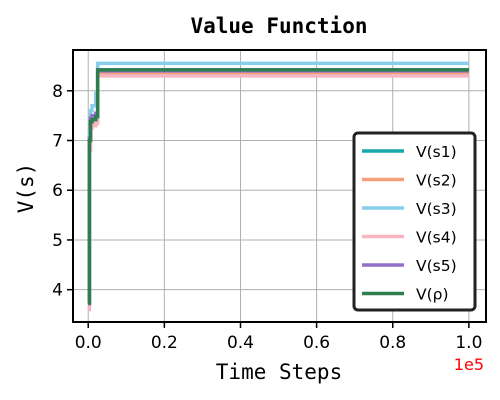 This screenshot has height=400, width=500. Describe the element at coordinates (432, 295) in the screenshot. I see `legend-entry-label: V(ρ)` at that location.